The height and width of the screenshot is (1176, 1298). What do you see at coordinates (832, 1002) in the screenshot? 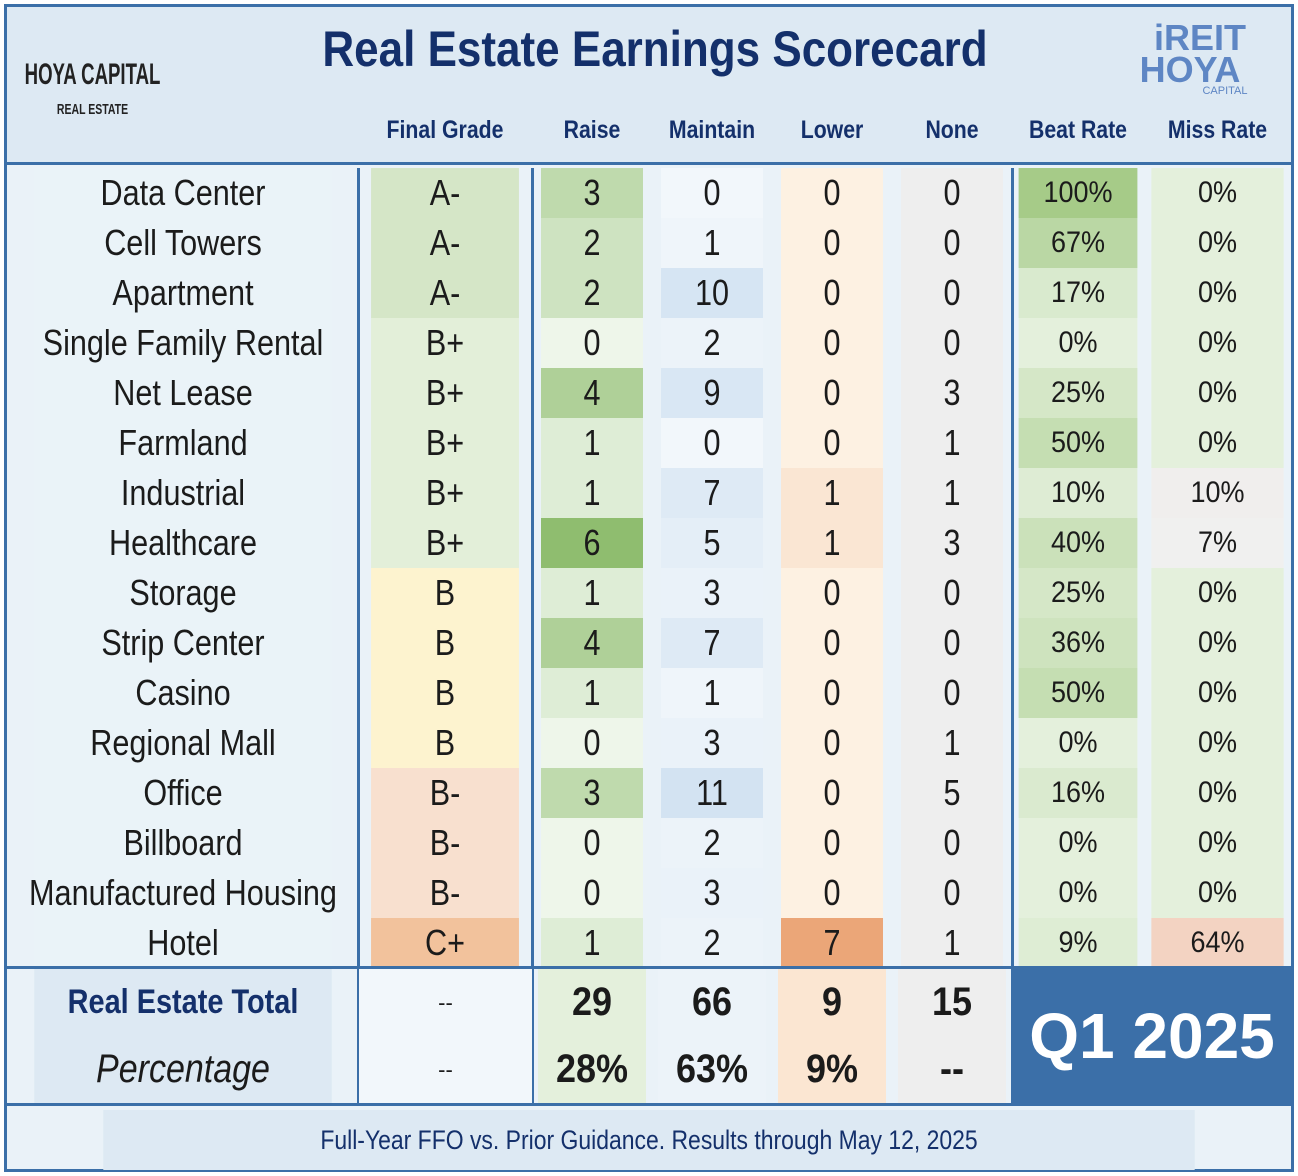
I see `total-lower: 9` at bounding box center [832, 1002].